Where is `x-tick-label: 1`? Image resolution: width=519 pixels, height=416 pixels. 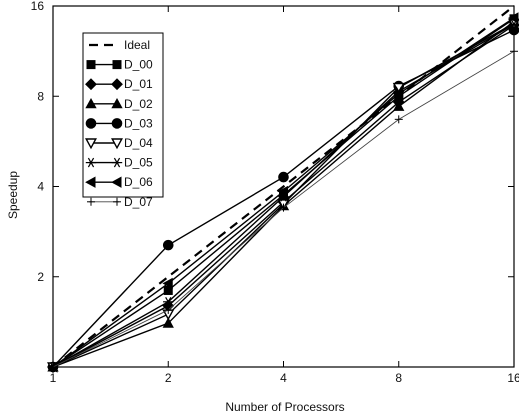
x-tick-label: 1 is located at coordinates (53, 378).